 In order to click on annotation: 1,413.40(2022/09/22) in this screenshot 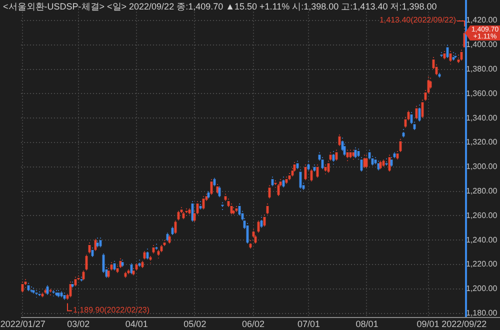, I will do `click(417, 20)`.